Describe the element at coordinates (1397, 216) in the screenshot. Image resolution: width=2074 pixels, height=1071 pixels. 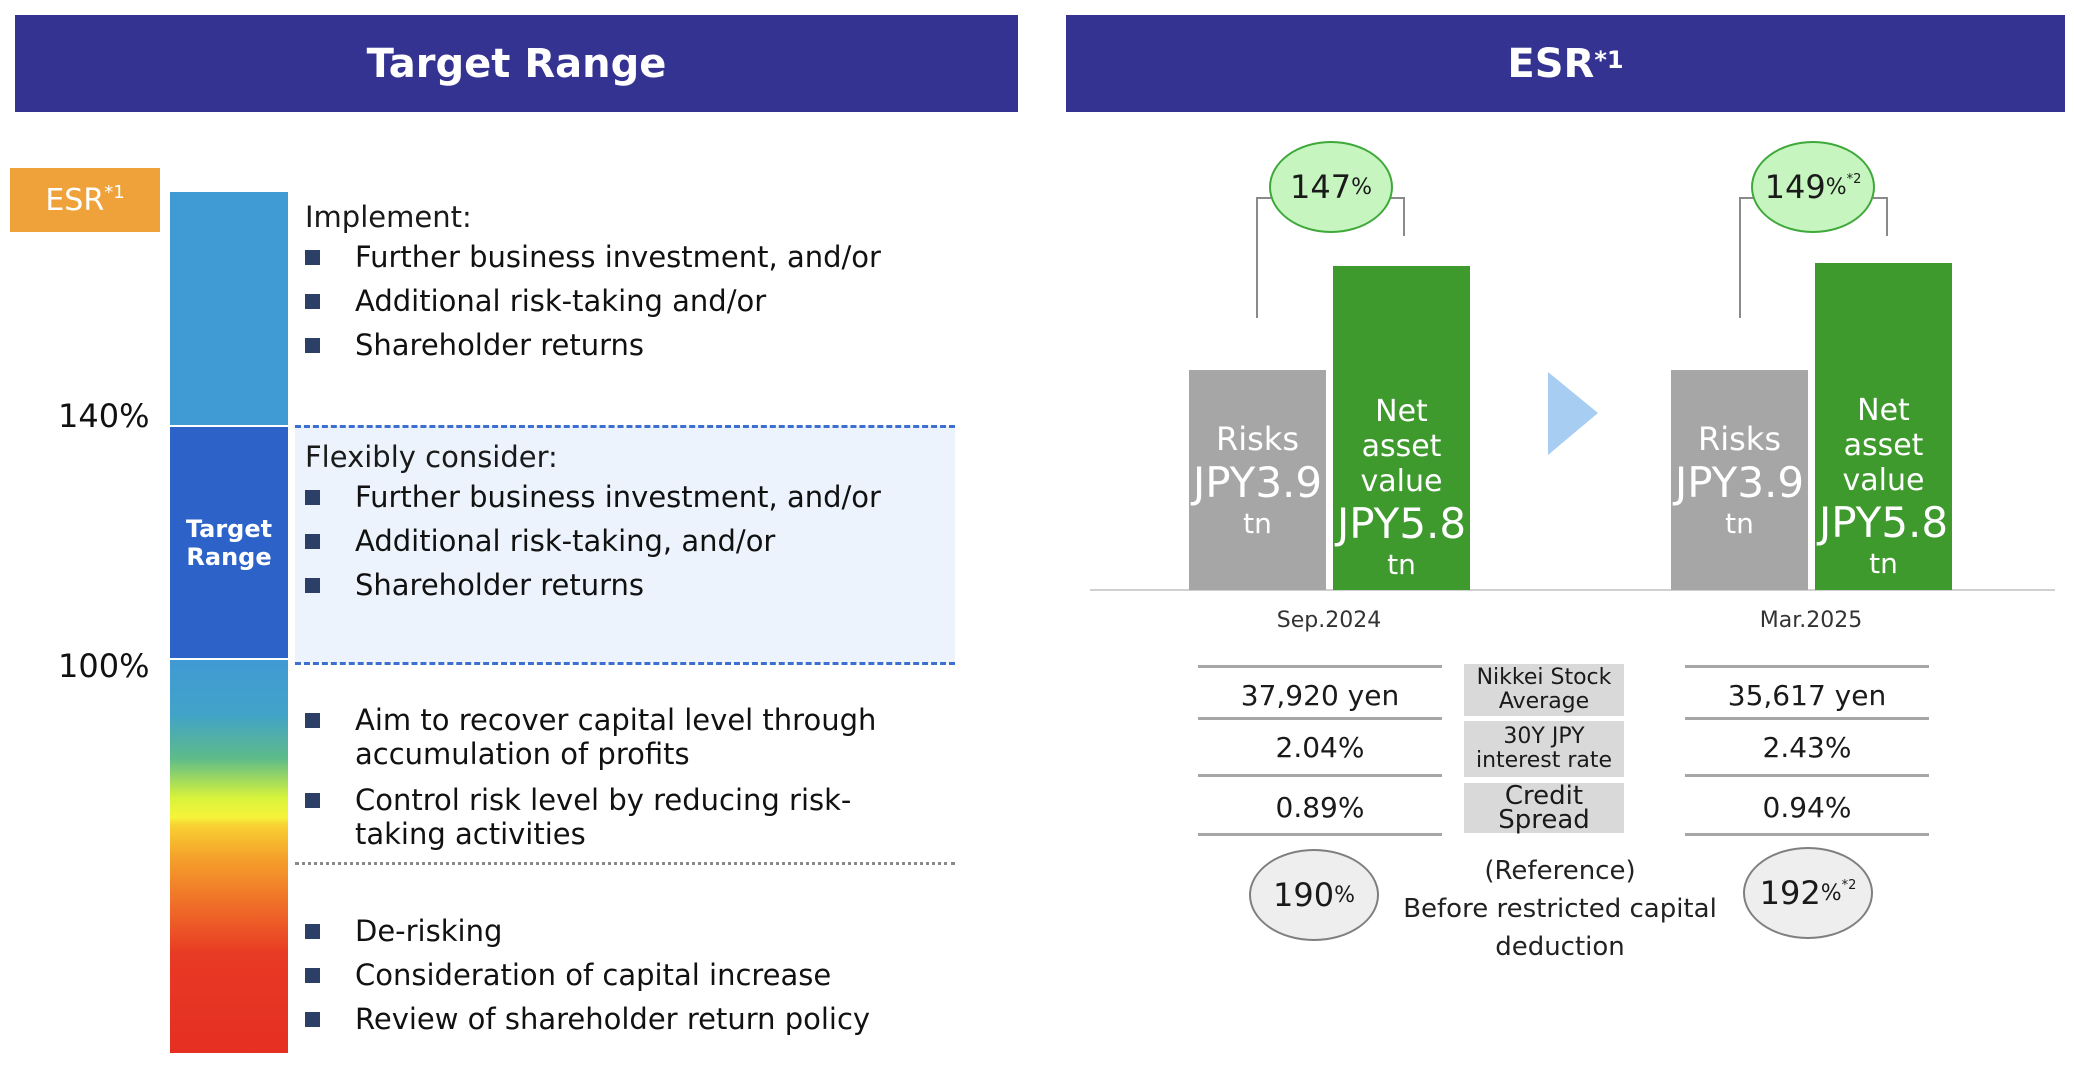
I see `connector-sep2024-right` at that location.